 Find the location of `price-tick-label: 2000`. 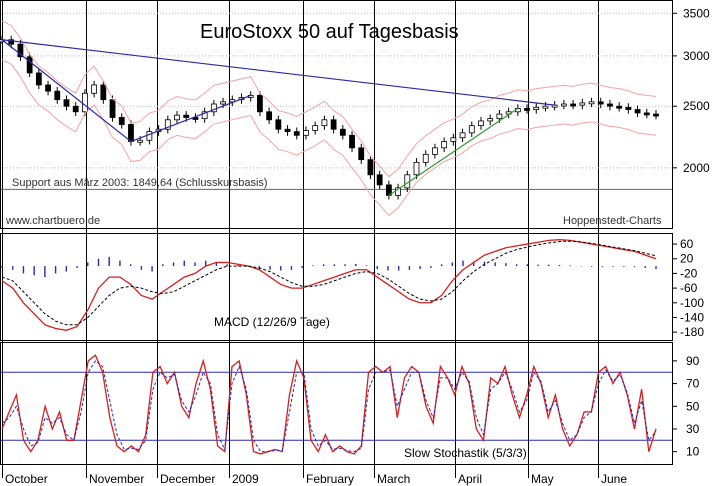

price-tick-label: 2000 is located at coordinates (696, 168).